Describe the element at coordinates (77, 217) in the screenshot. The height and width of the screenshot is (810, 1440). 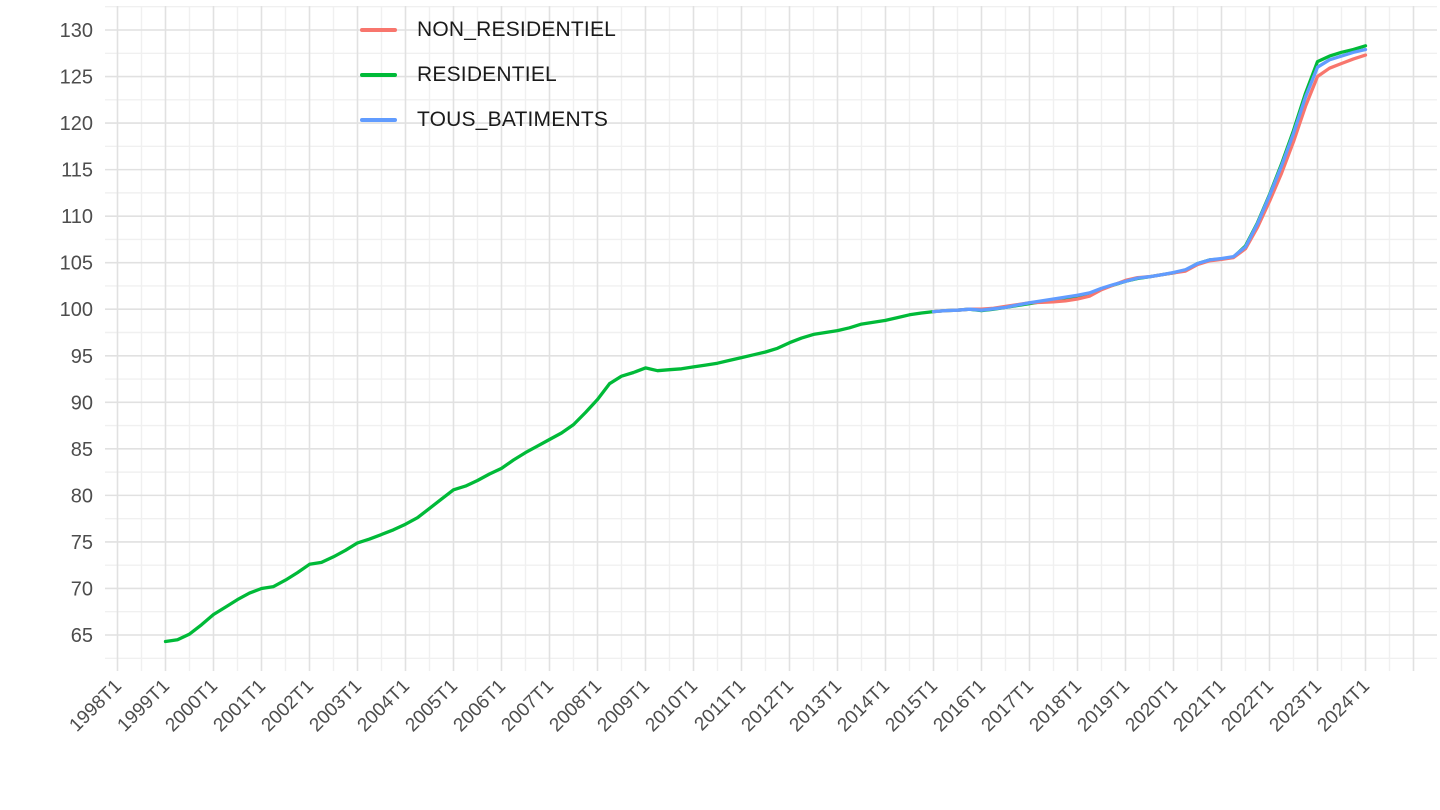
I see `y-tick-label: 110` at that location.